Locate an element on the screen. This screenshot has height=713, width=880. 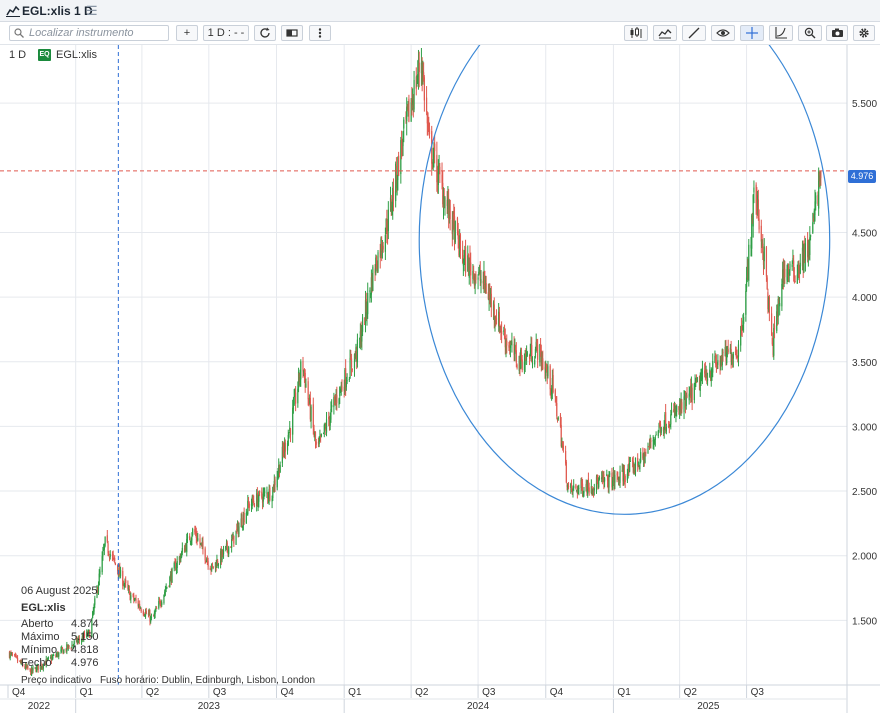
crosshair-button is located at coordinates (752, 33).